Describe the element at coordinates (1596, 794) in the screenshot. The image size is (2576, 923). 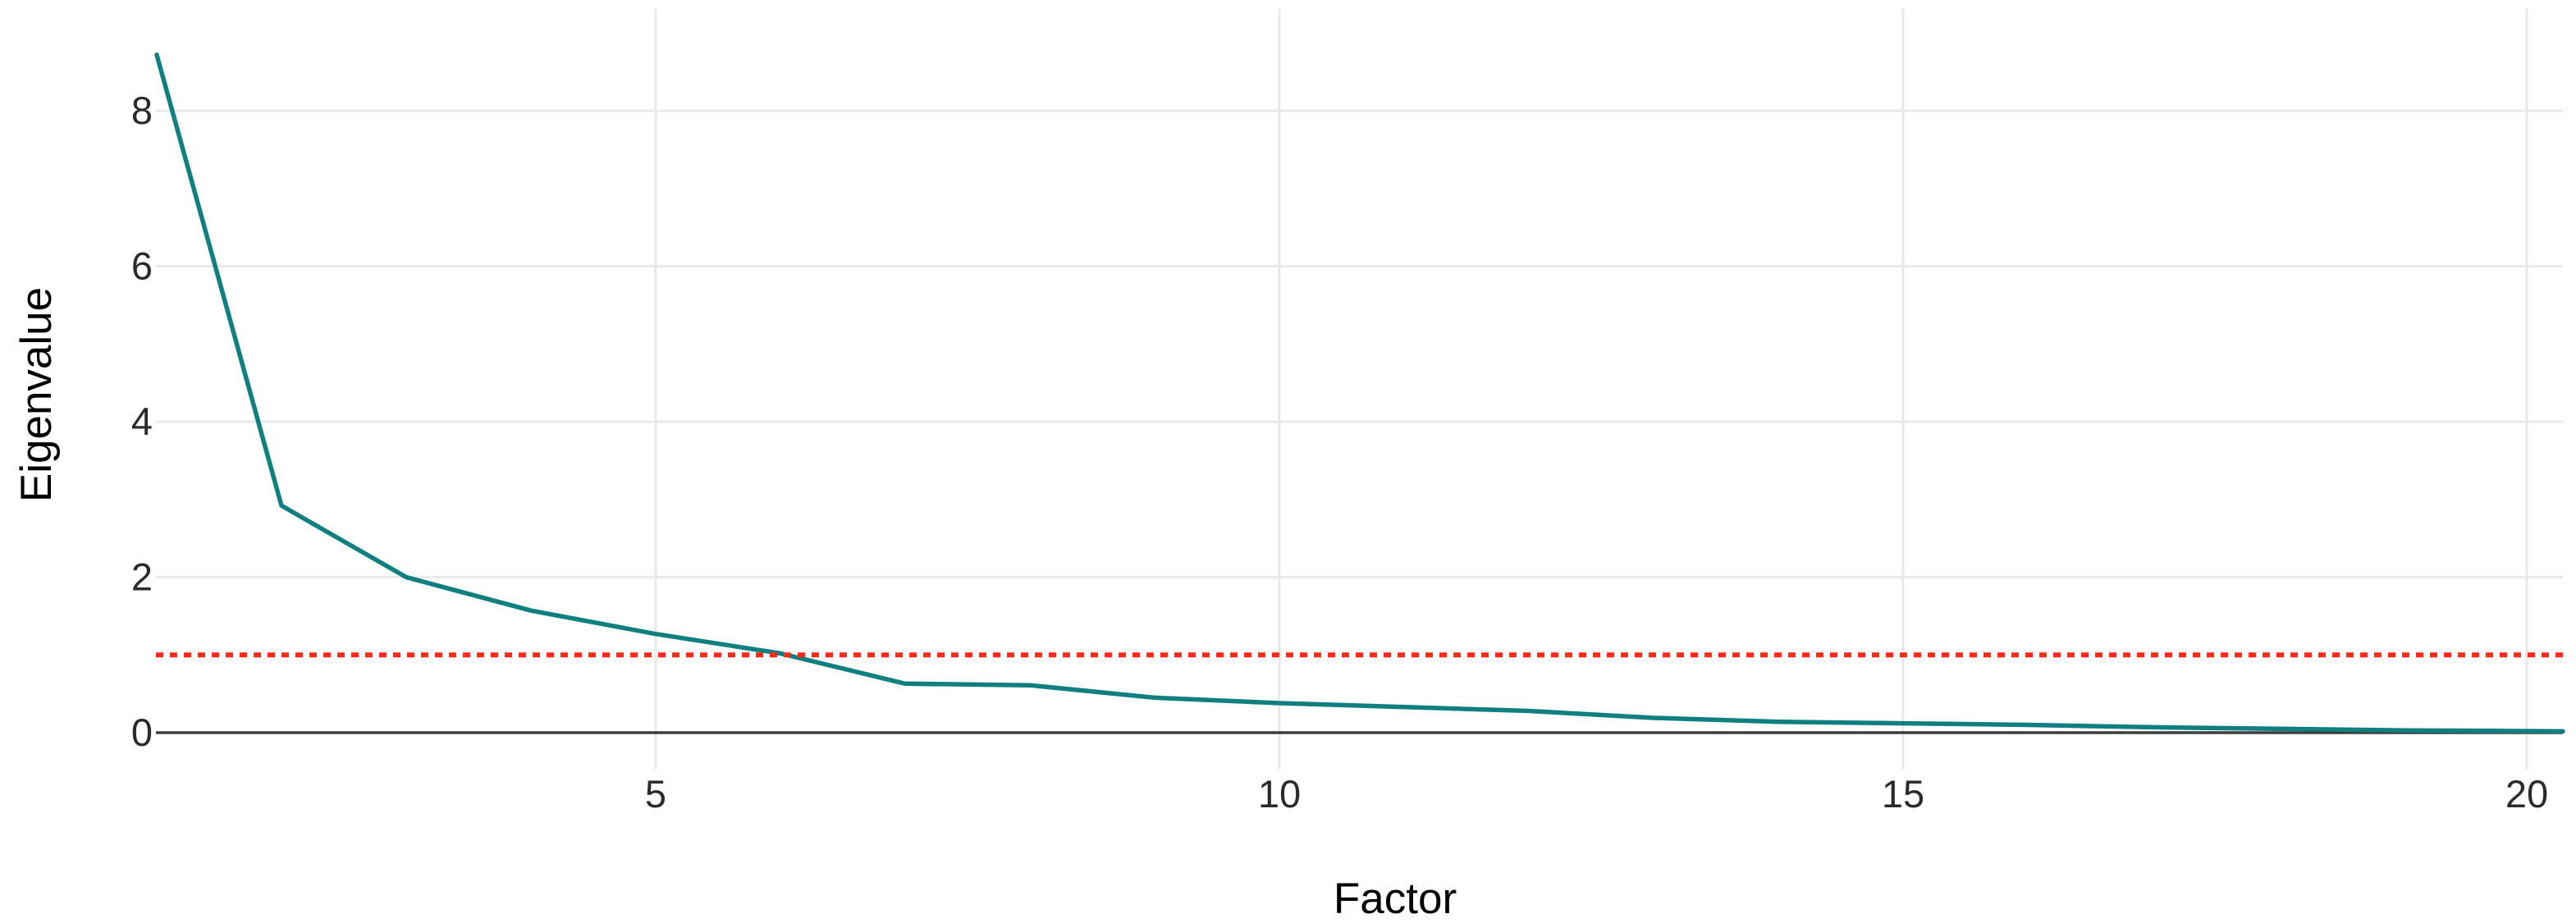
I see `x-tick-labels: 5 10 15 20` at that location.